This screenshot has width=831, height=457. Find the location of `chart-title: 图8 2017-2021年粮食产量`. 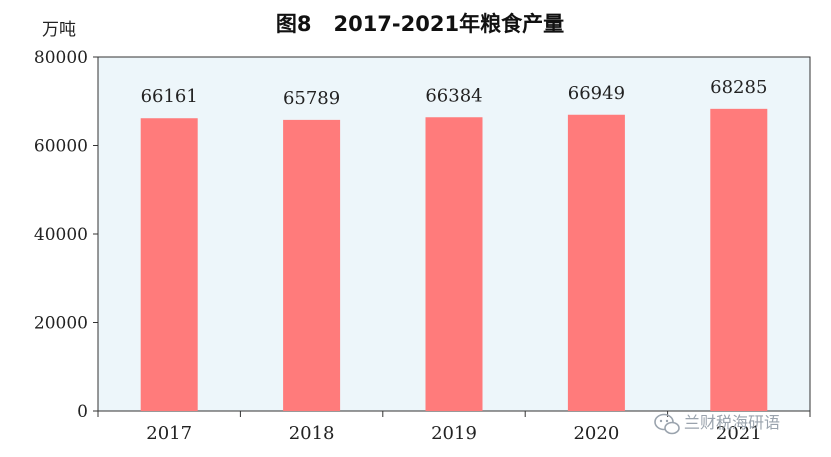

chart-title: 图8 2017-2021年粮食产量 is located at coordinates (420, 24).